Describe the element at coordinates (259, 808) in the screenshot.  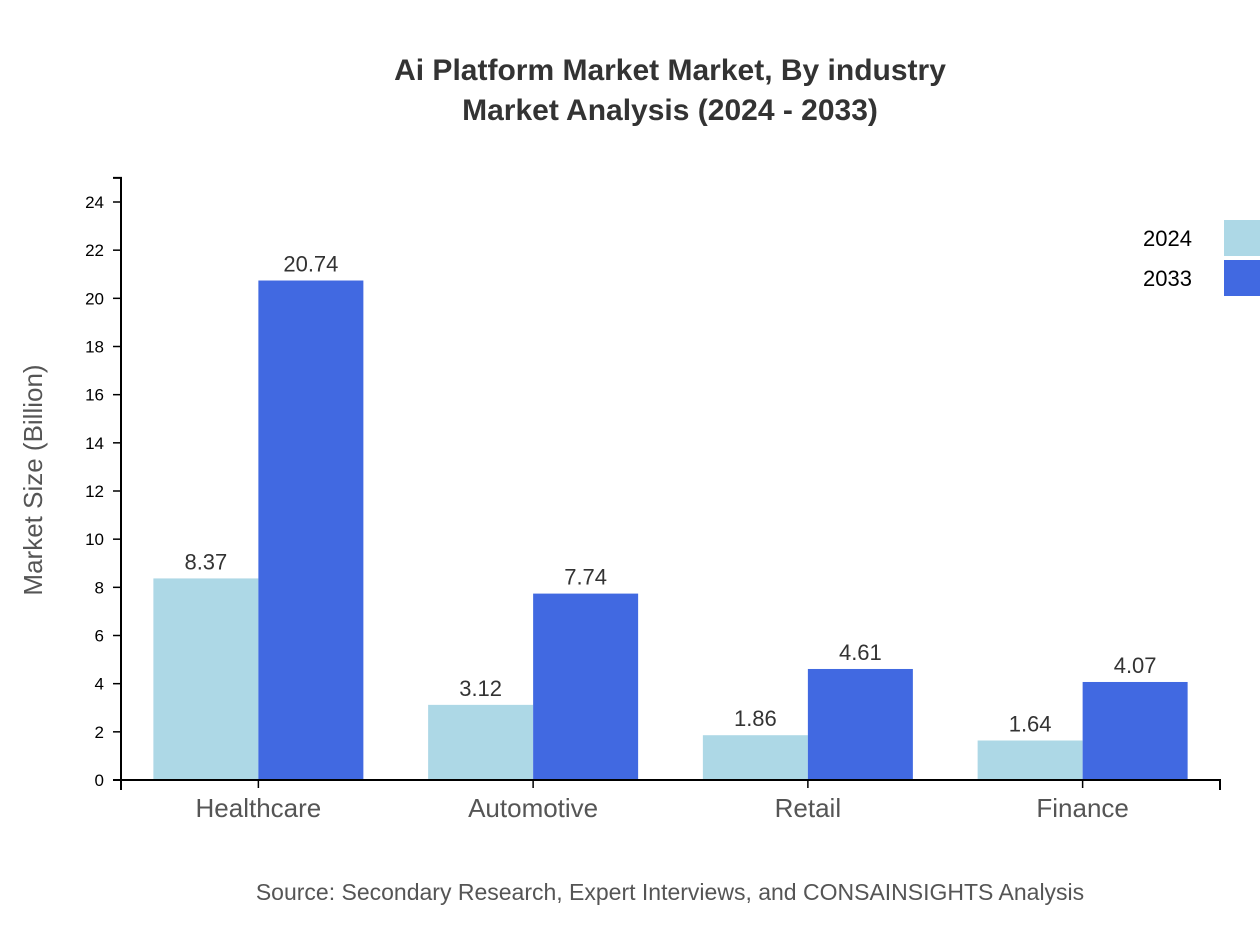
I see `x-tick-label: Healthcare` at that location.